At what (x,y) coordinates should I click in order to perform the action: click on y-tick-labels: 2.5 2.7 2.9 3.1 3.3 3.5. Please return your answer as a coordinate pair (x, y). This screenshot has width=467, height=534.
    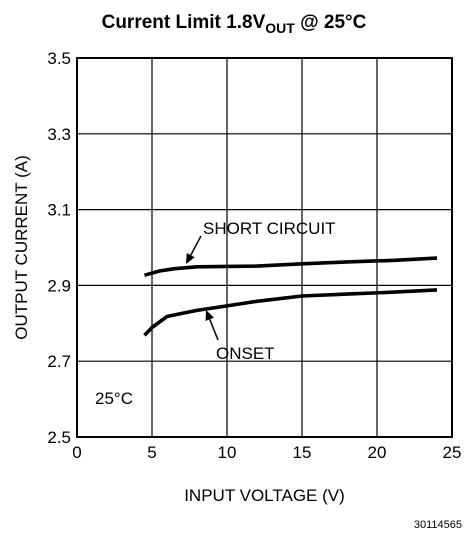
    Looking at the image, I should click on (59, 248).